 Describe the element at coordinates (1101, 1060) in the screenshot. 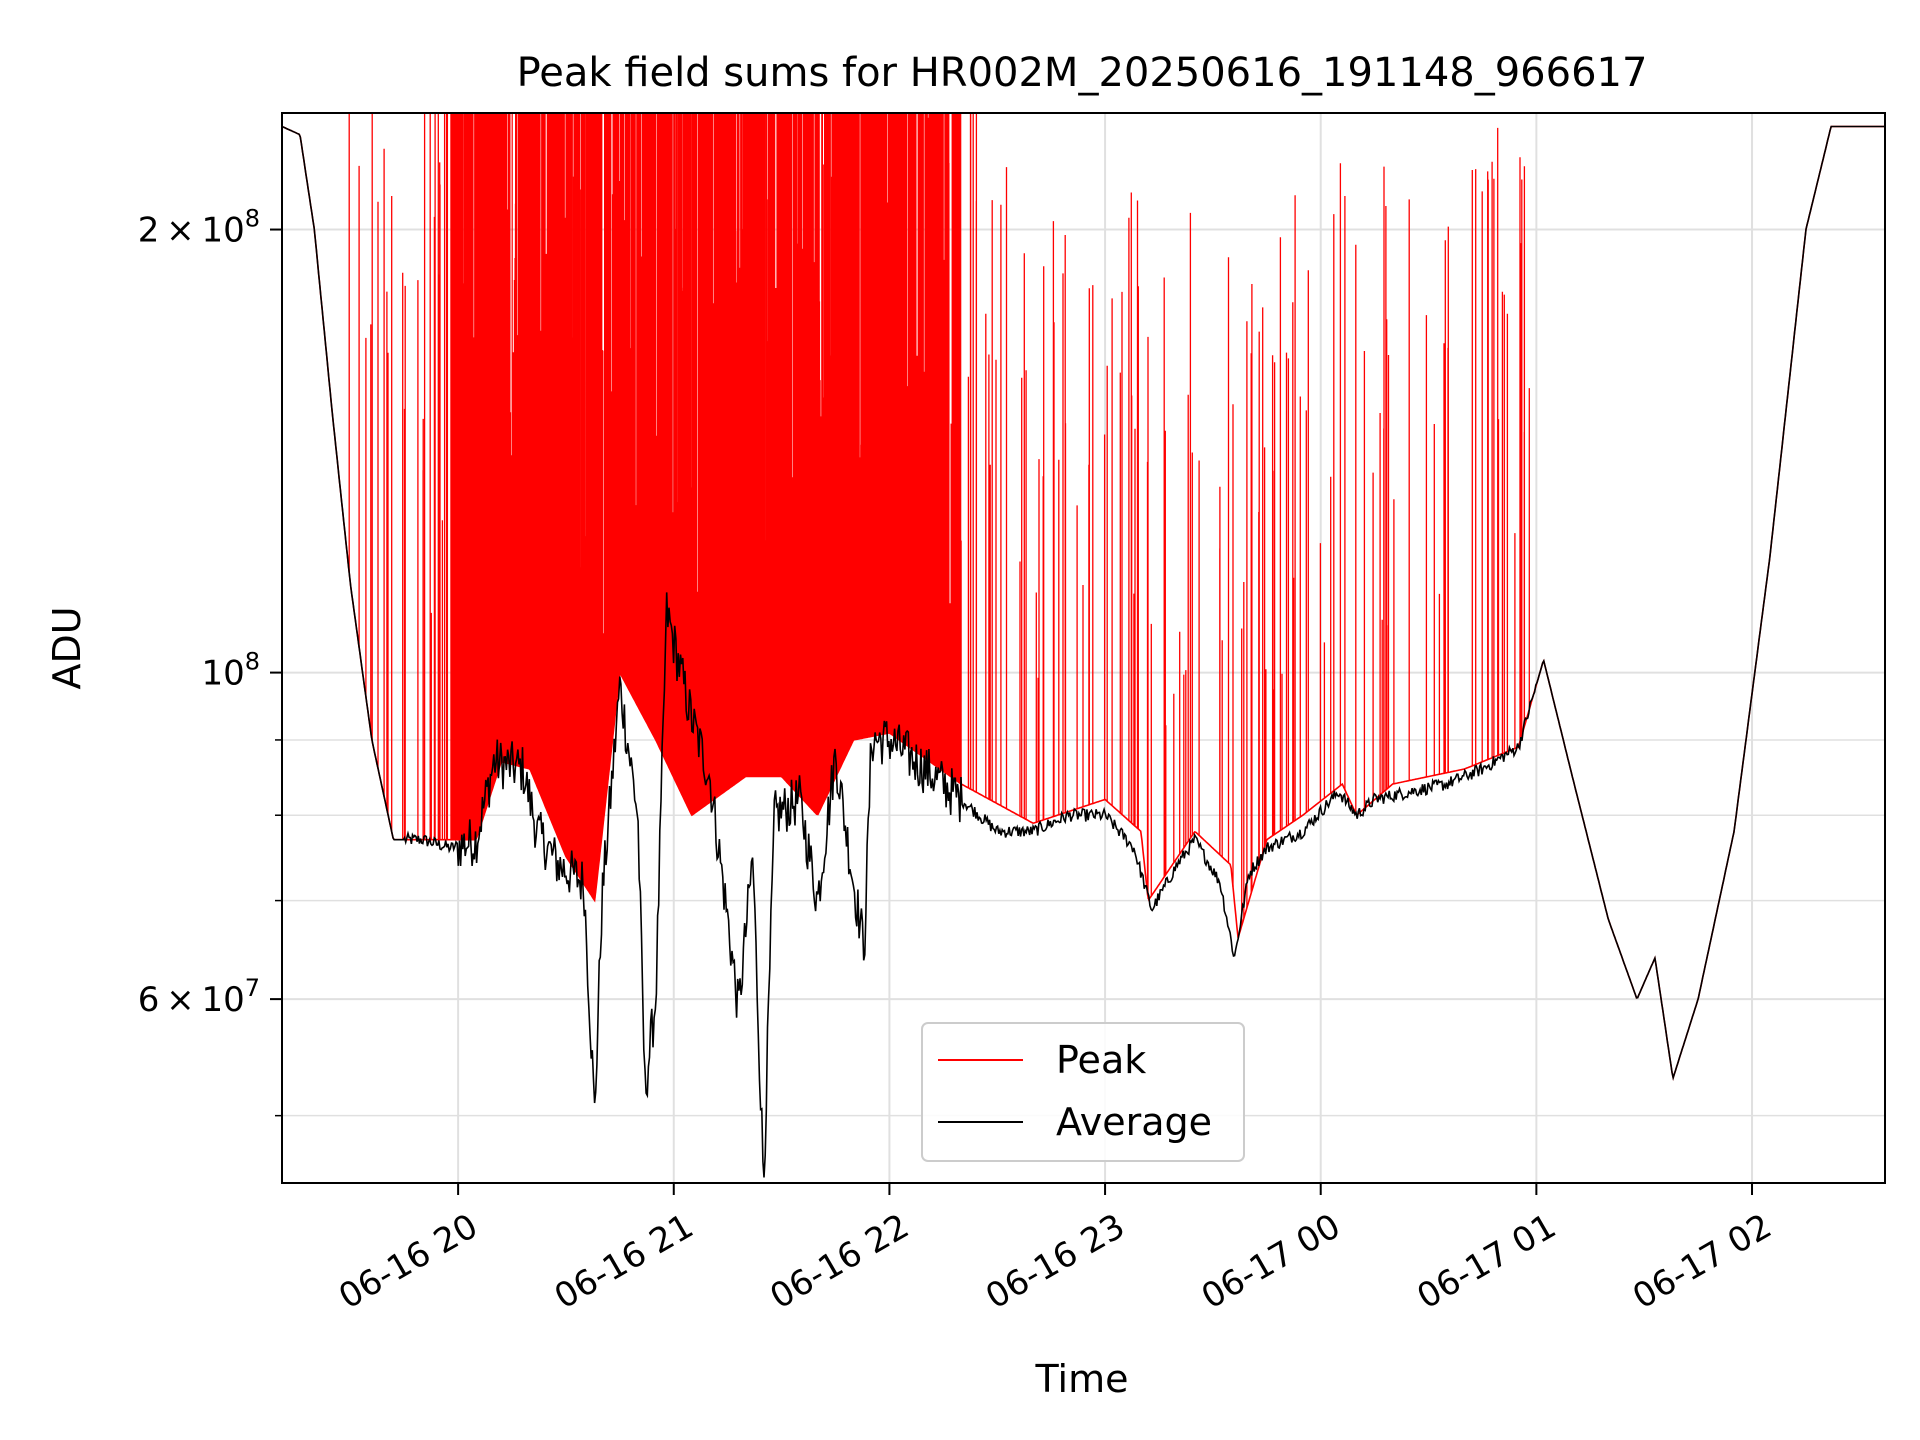

I see `legend-peak-label: Peak` at that location.